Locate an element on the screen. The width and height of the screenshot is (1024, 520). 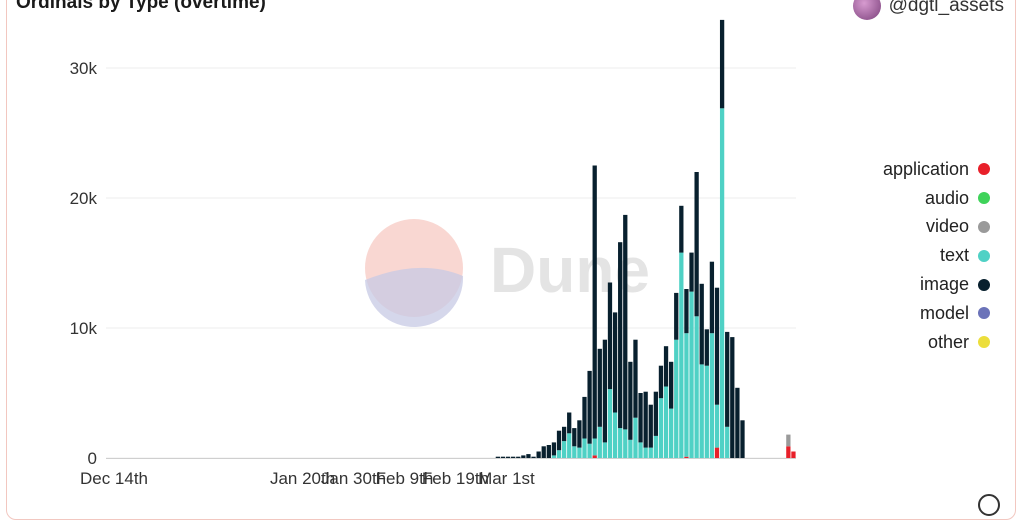
legend-item-other: other is located at coordinates (925, 342).